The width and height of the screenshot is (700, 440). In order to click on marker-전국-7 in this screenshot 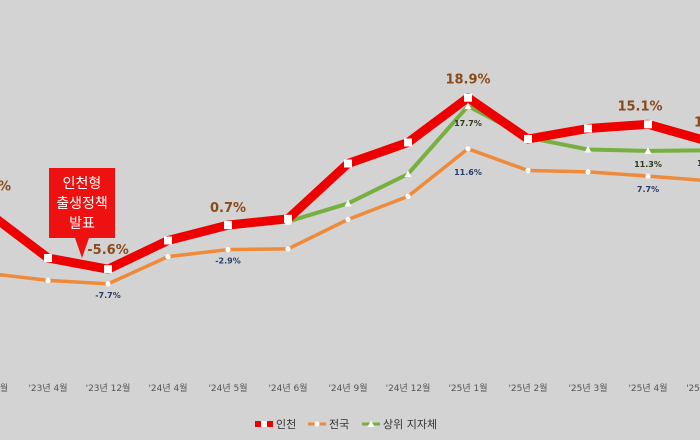, I will do `click(468, 149)`.